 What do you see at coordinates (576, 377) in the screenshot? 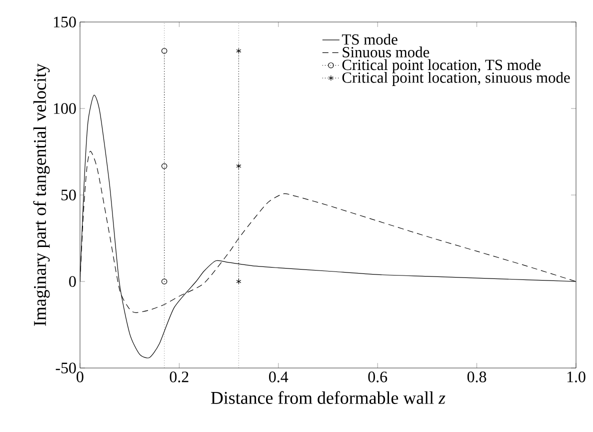
I see `x-tick-label: 1.0` at bounding box center [576, 377].